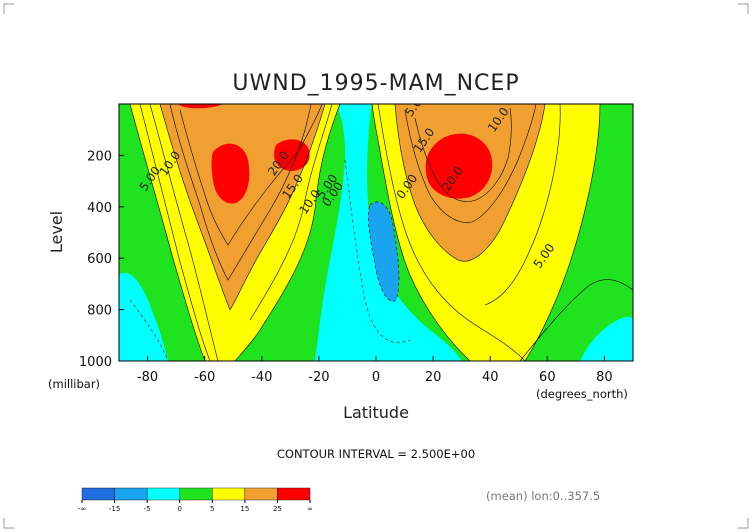  Describe the element at coordinates (261, 377) in the screenshot. I see `x-tick-label: -40` at that location.